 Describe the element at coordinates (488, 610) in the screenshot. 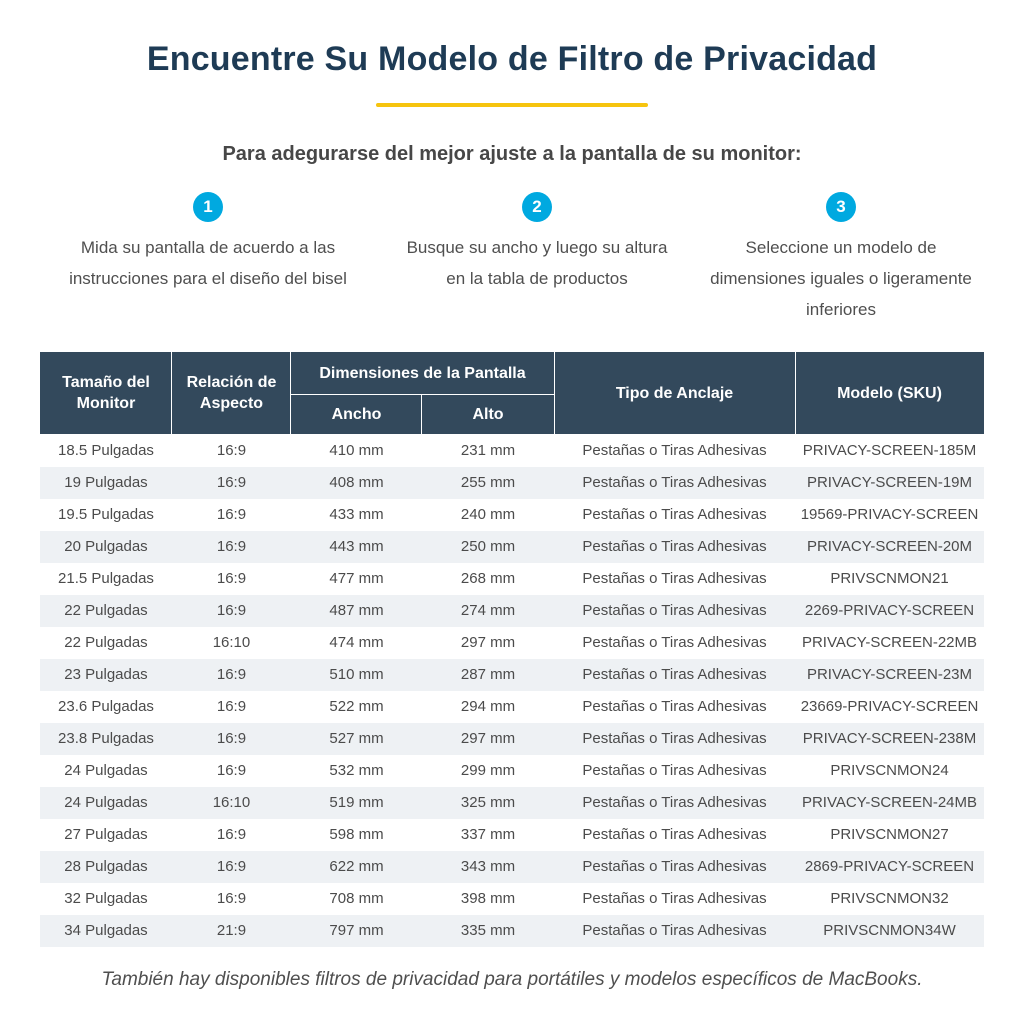

I see `table-cell: 274 mm` at that location.